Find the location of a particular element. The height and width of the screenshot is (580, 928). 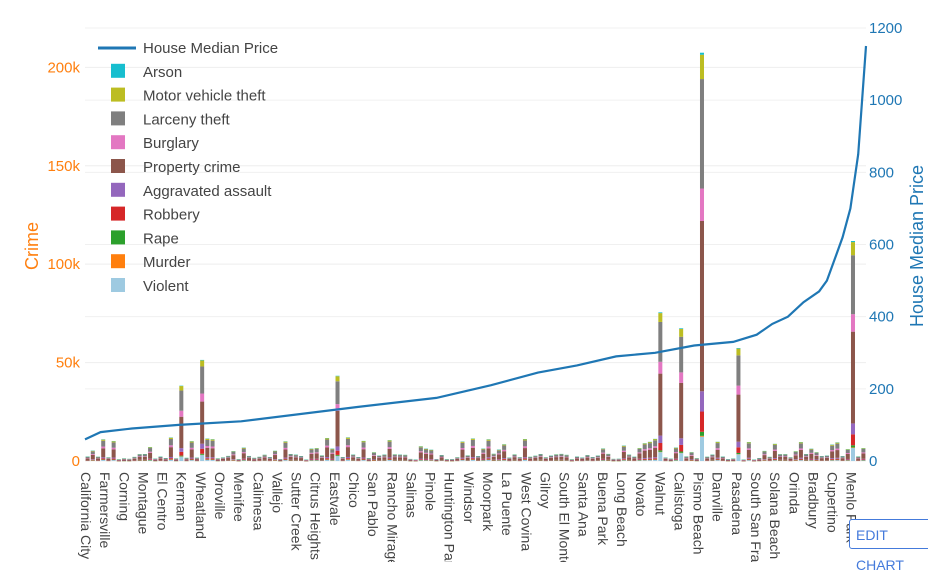

x-tick-label: Montague is located at coordinates (143, 503).